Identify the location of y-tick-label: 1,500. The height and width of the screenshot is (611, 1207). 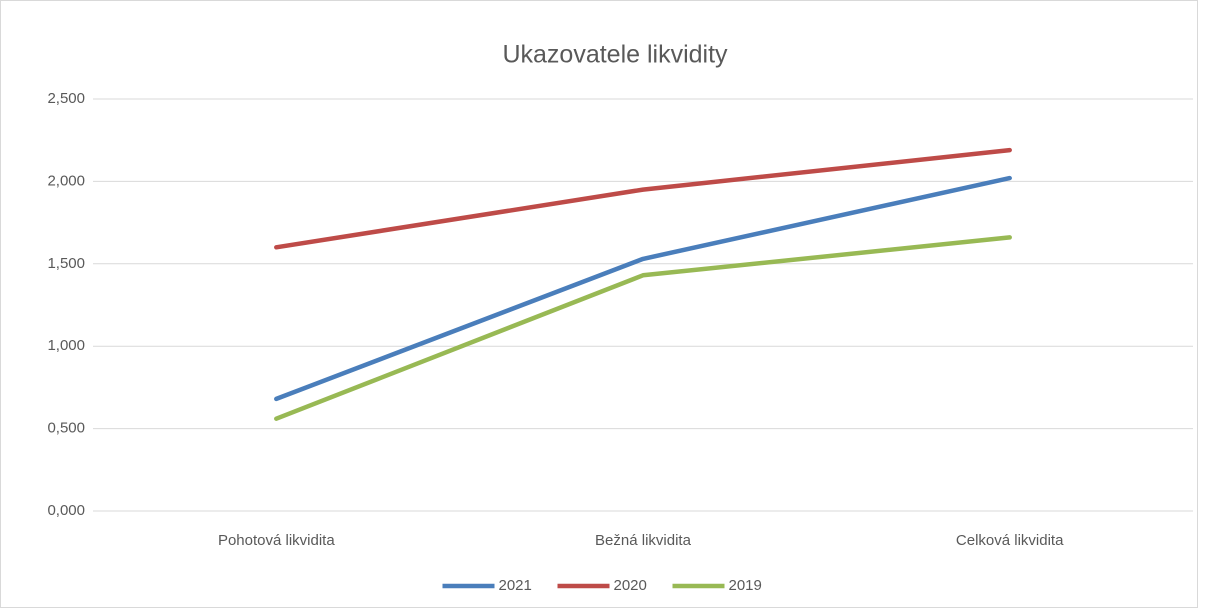
(66, 263).